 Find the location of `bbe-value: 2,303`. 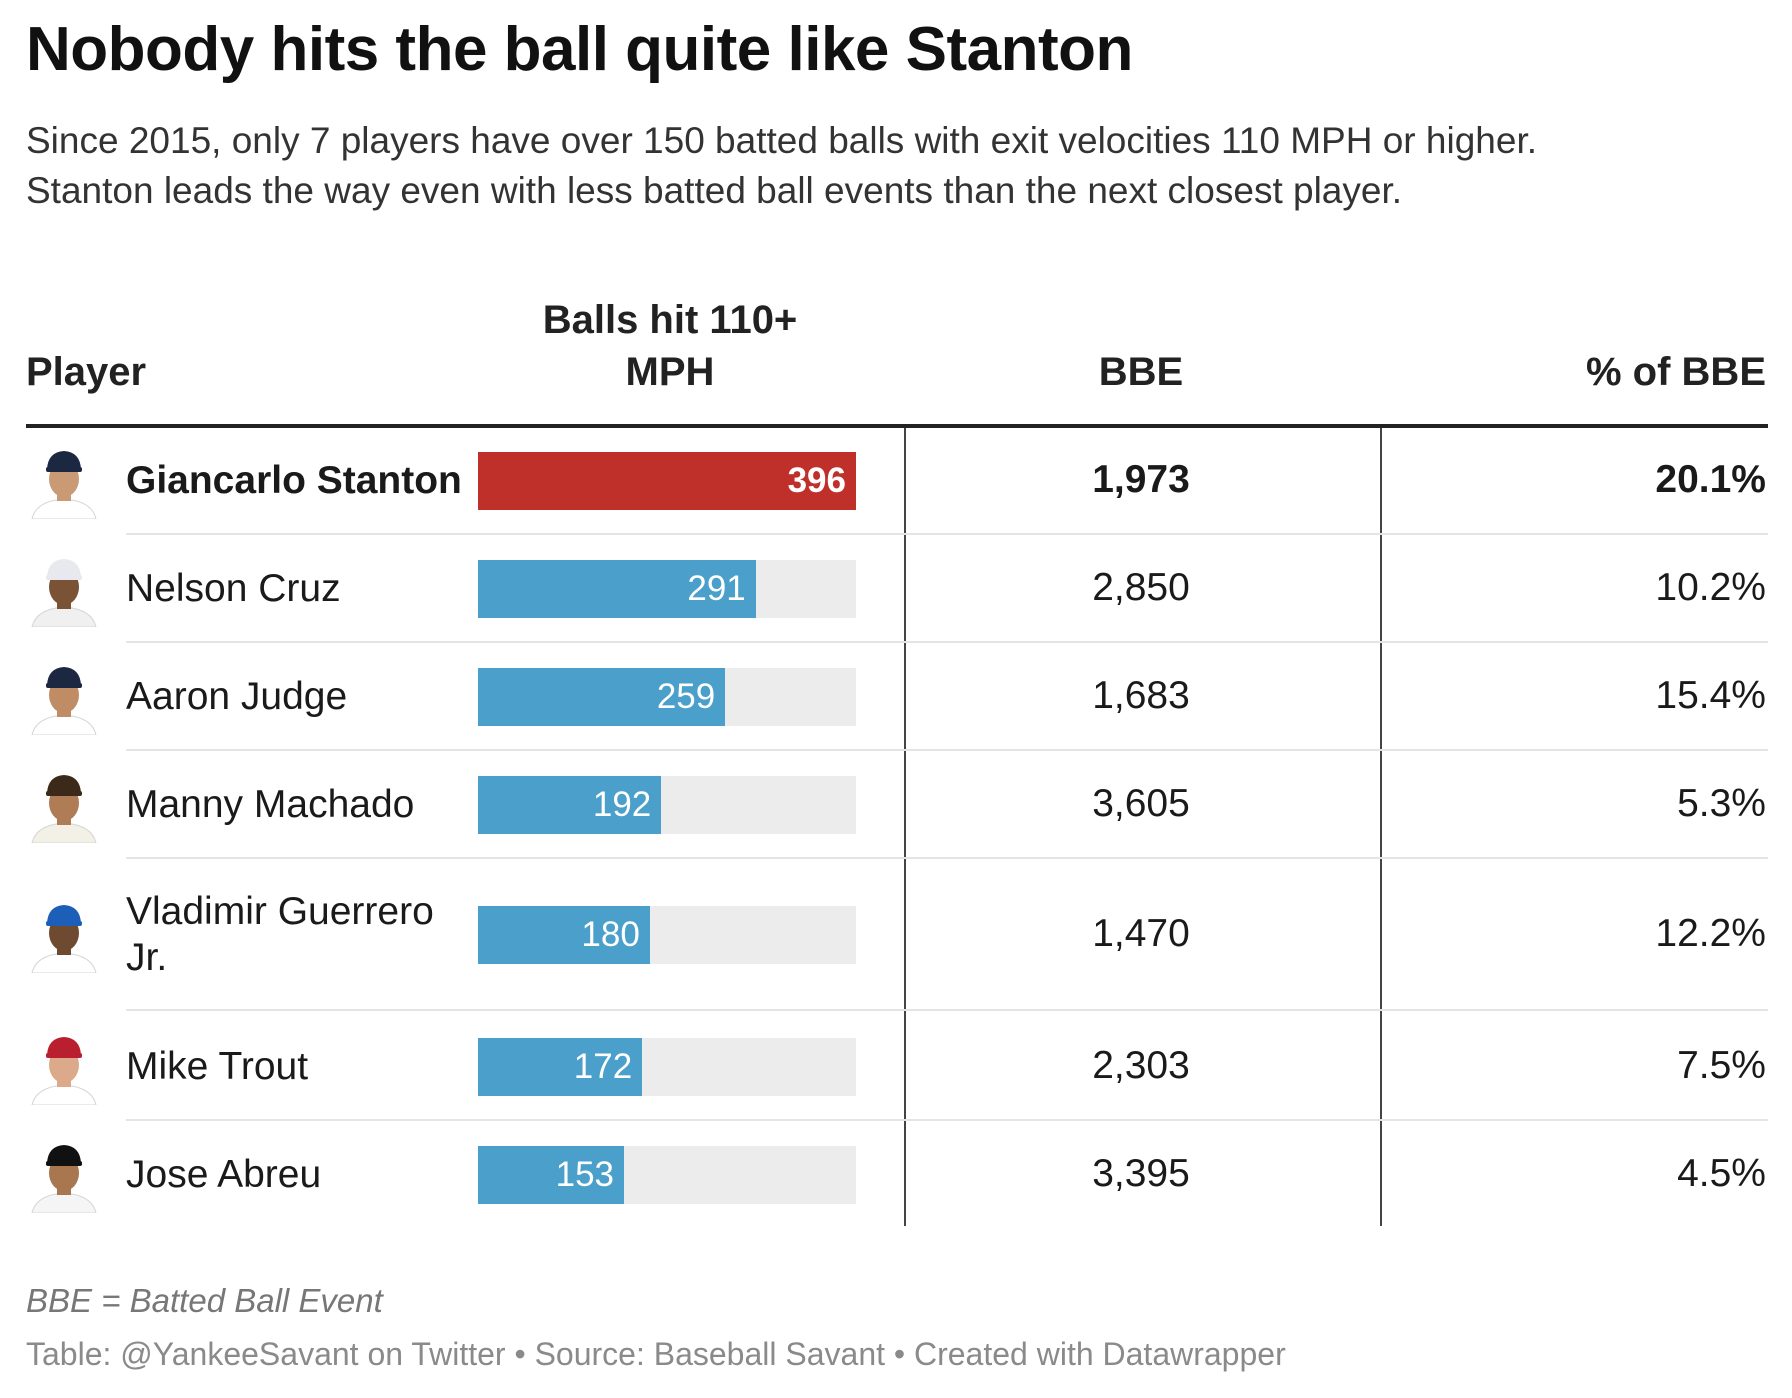

bbe-value: 2,303 is located at coordinates (1141, 1065).